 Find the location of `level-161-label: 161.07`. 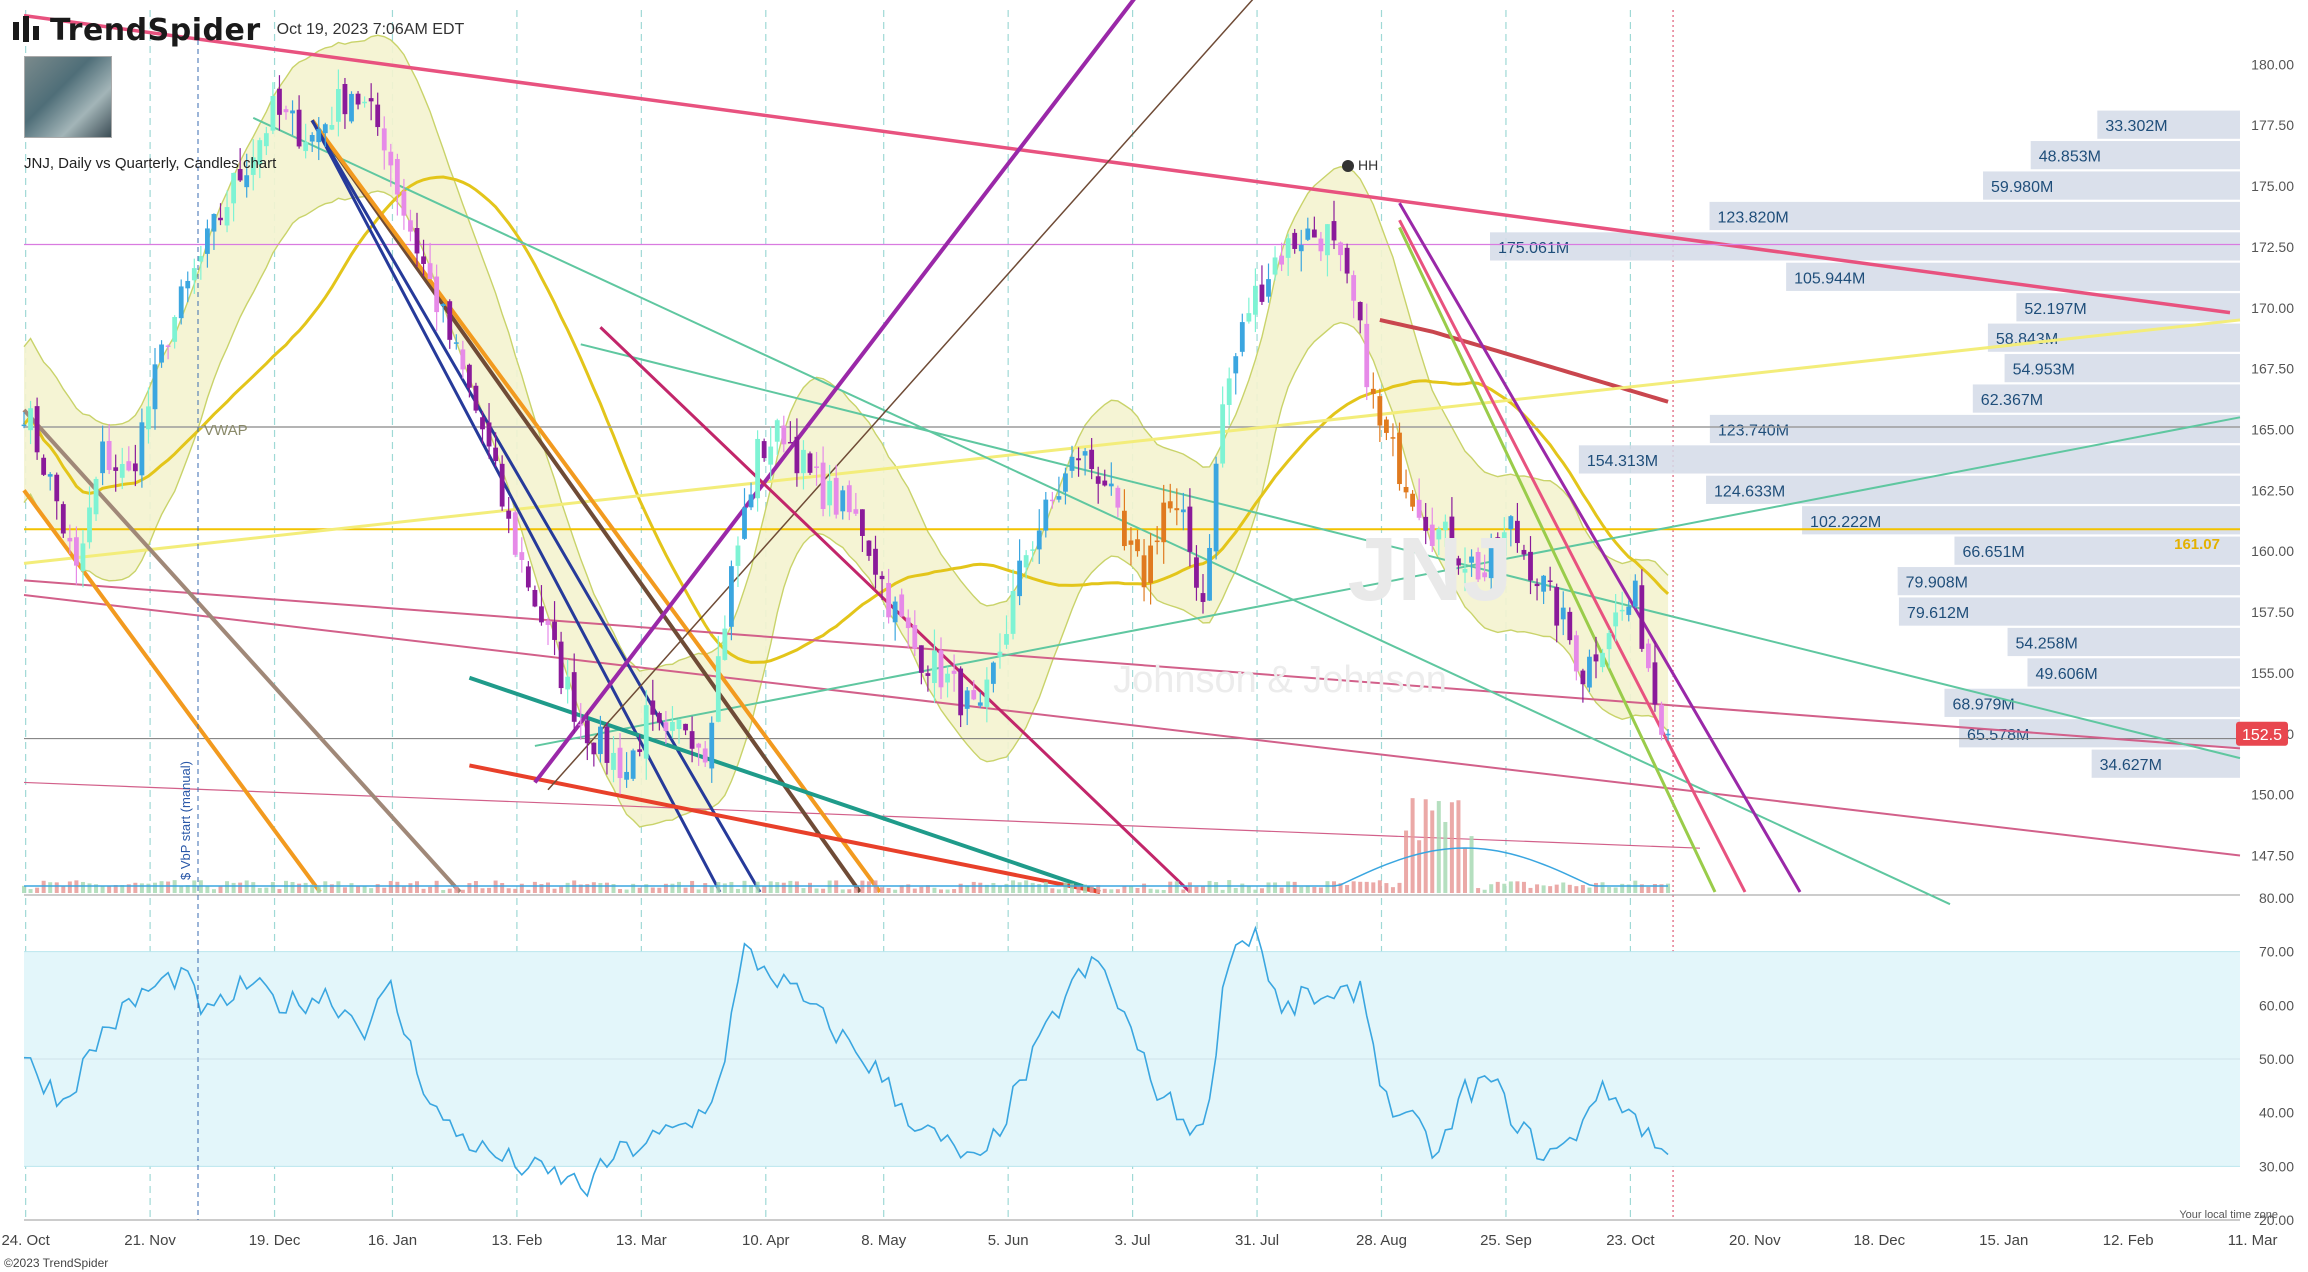

level-161-label: 161.07 is located at coordinates (2197, 544).